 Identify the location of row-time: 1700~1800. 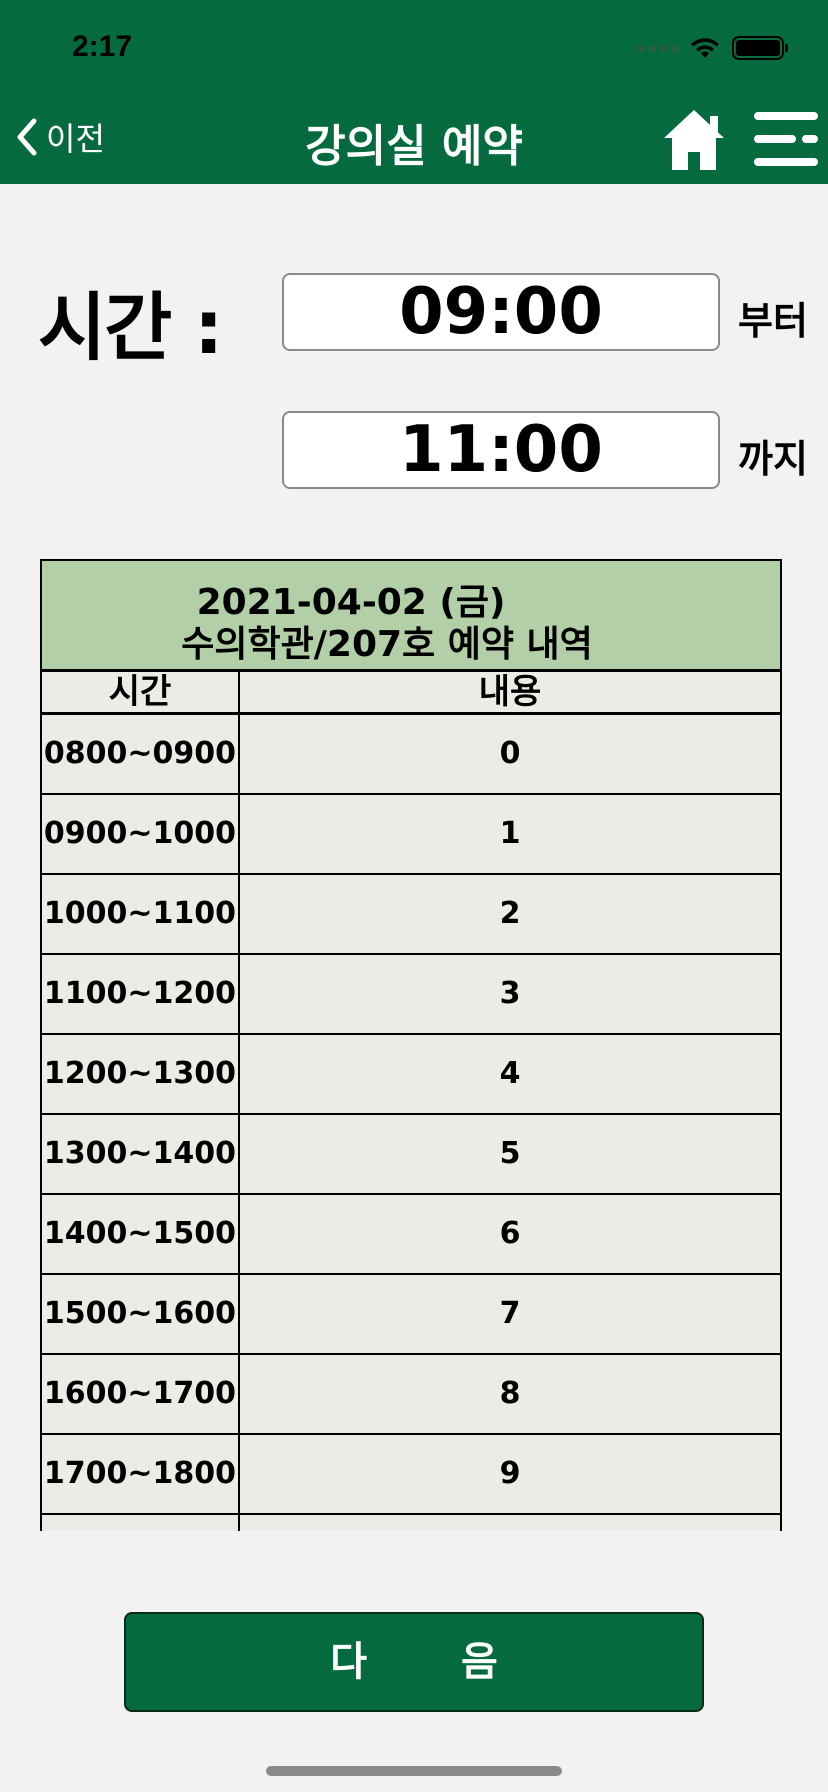
(141, 1474).